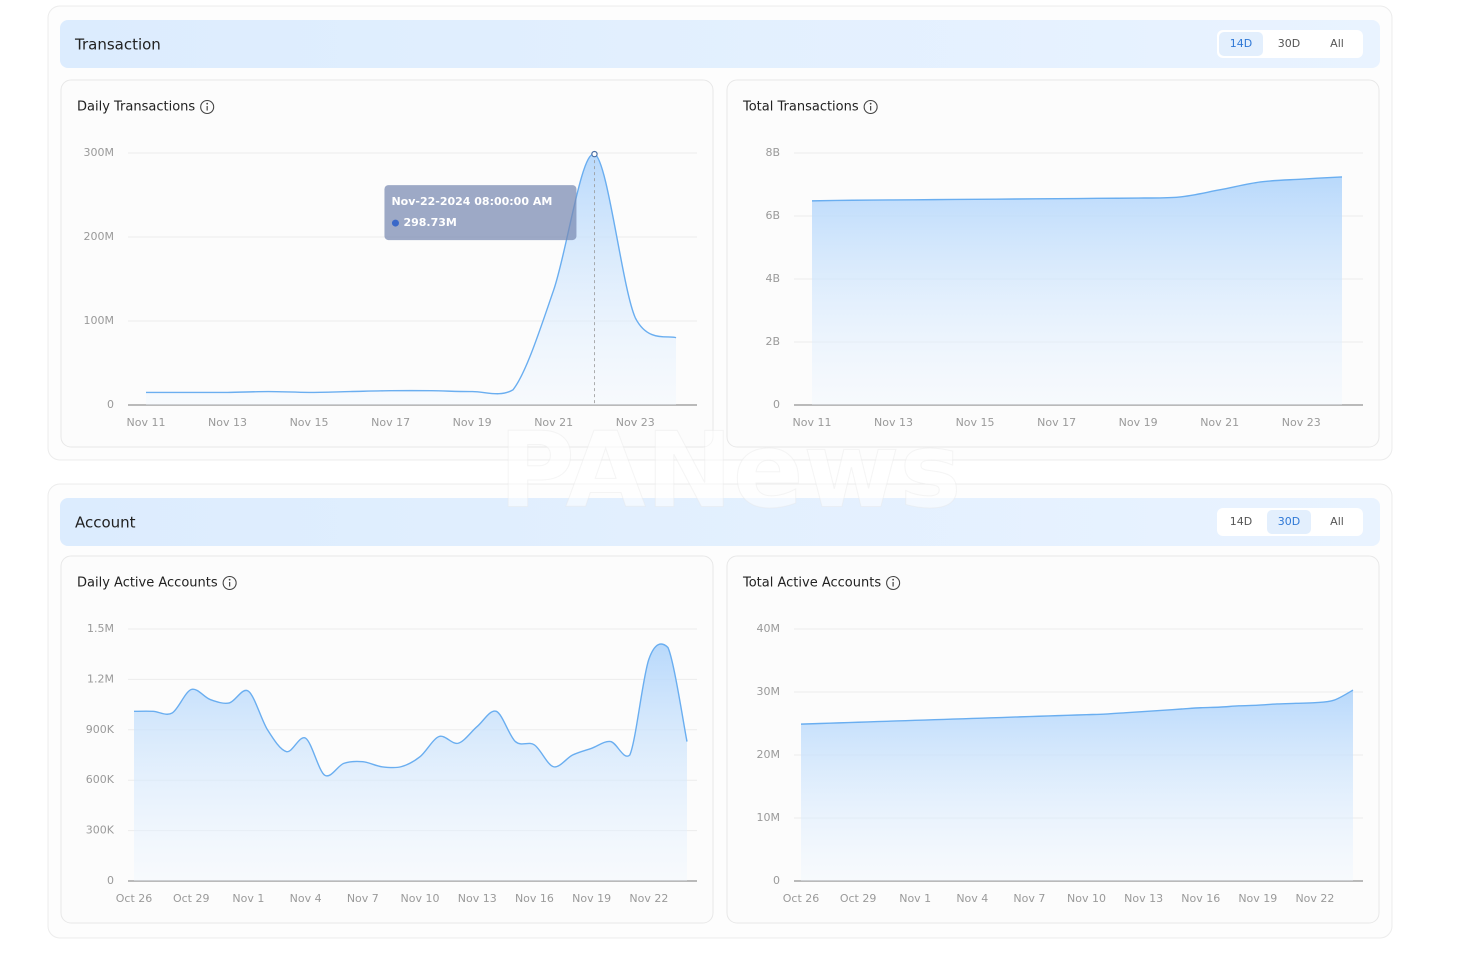 This screenshot has width=1472, height=953. What do you see at coordinates (99, 236) in the screenshot?
I see `y-tick-label: 200M` at bounding box center [99, 236].